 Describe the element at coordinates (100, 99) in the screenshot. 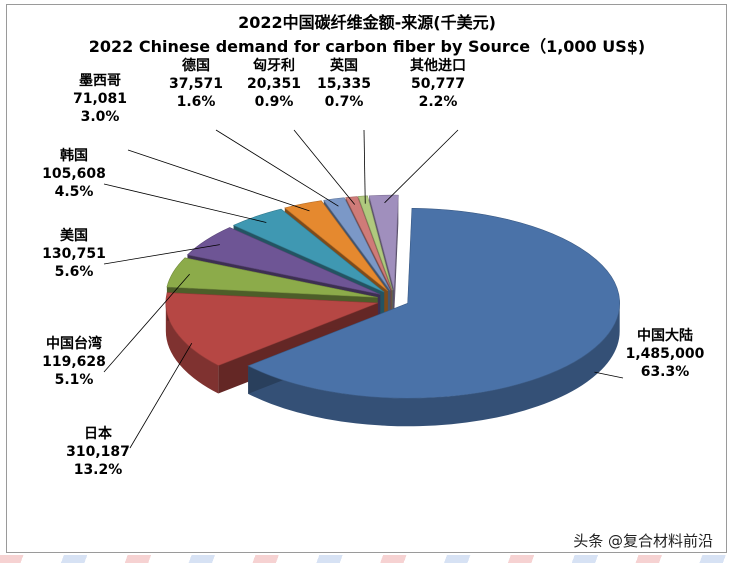

I see `slice-label: 墨西哥 71,081 3.0%` at that location.